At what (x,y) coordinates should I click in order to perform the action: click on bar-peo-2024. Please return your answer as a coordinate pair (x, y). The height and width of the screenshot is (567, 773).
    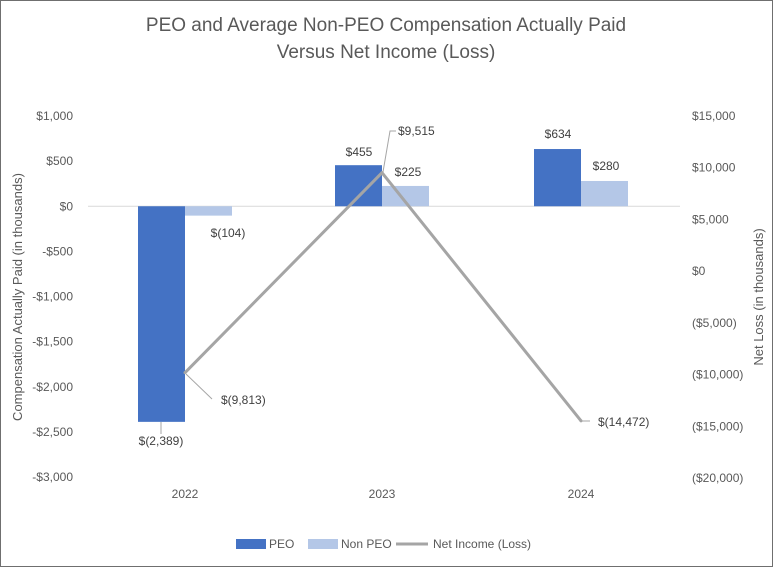
    Looking at the image, I should click on (557, 178).